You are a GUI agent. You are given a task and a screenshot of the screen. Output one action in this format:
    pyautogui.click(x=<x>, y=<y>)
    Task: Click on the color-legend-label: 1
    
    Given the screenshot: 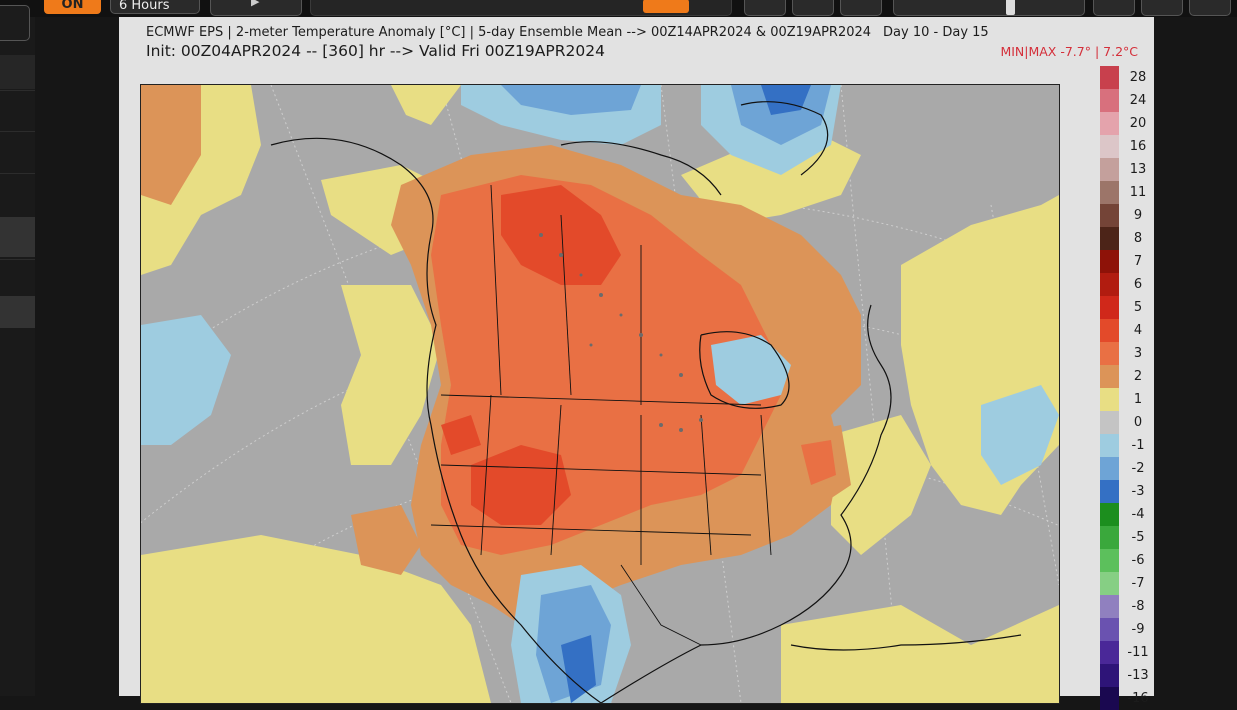 What is the action you would take?
    pyautogui.click(x=1138, y=399)
    